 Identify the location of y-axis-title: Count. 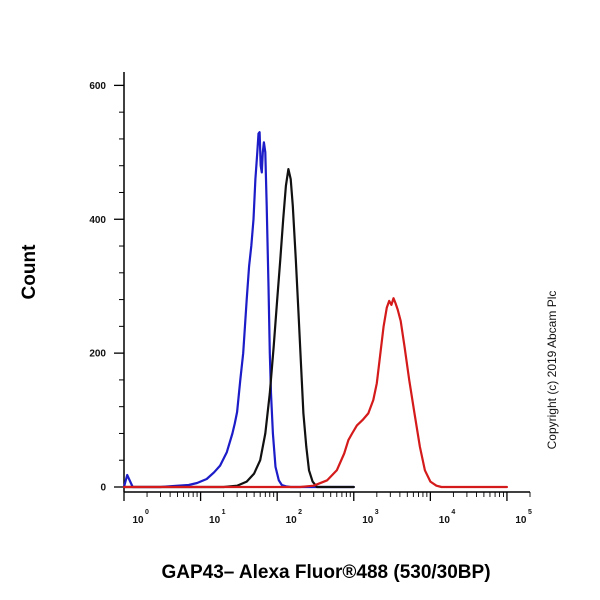
(29, 272).